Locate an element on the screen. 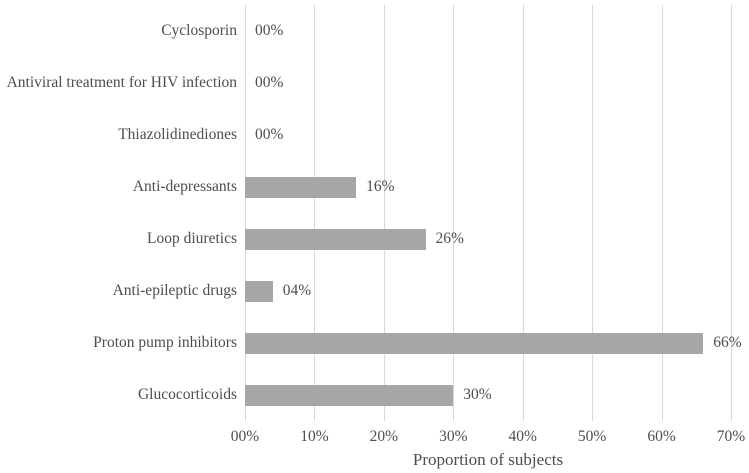 This screenshot has height=473, width=749. category-label: Anti-epileptic drugs is located at coordinates (174, 291).